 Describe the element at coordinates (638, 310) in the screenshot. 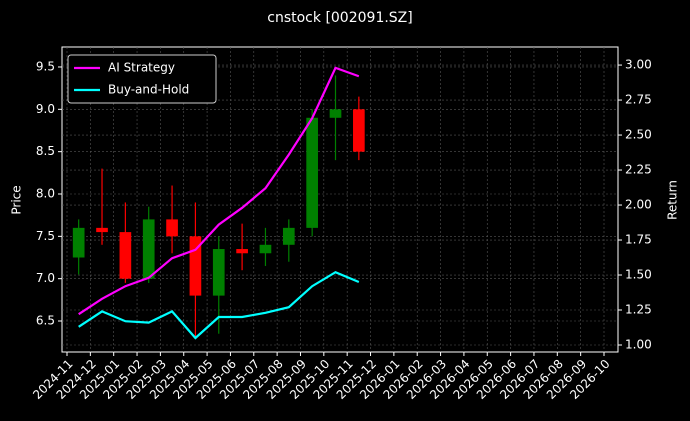

I see `y2-tick-label: 1.25` at that location.